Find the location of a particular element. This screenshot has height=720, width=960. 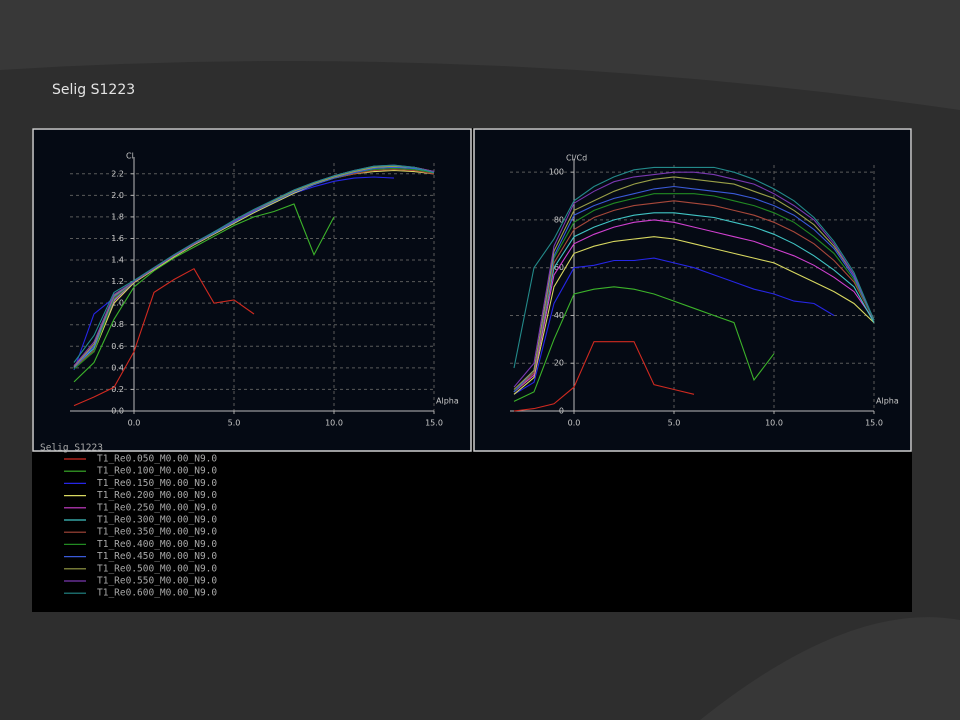

y-tick-label: 0.8 is located at coordinates (117, 324).